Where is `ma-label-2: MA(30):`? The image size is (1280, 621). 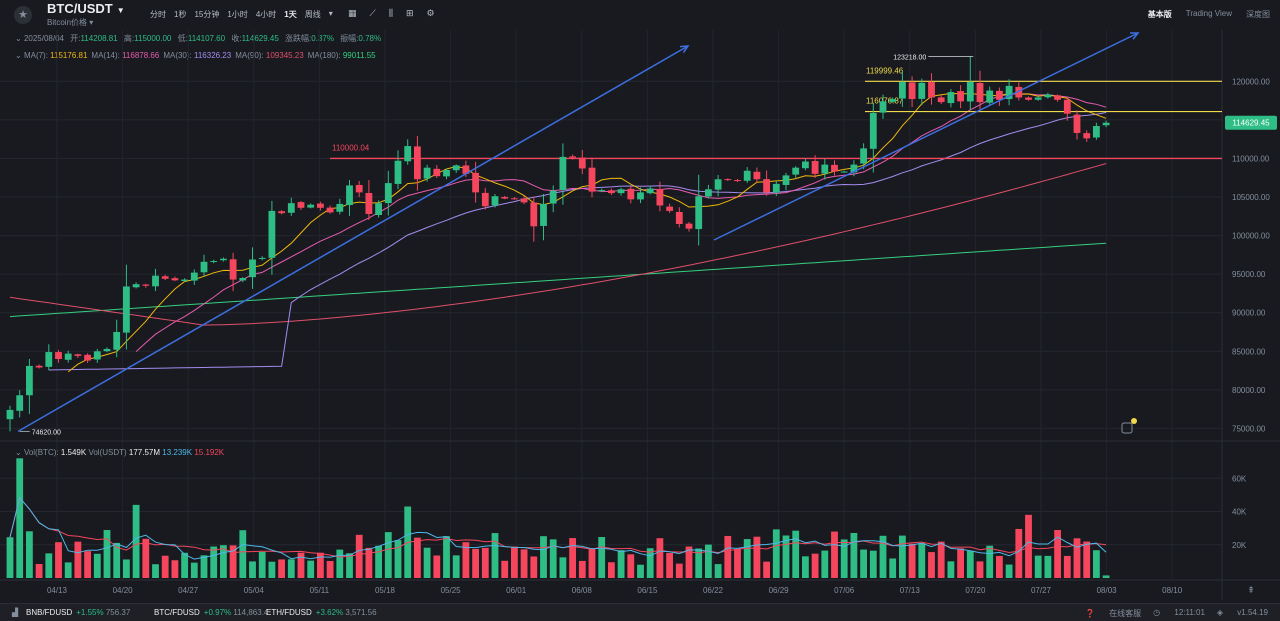 ma-label-2: MA(30): is located at coordinates (178, 55).